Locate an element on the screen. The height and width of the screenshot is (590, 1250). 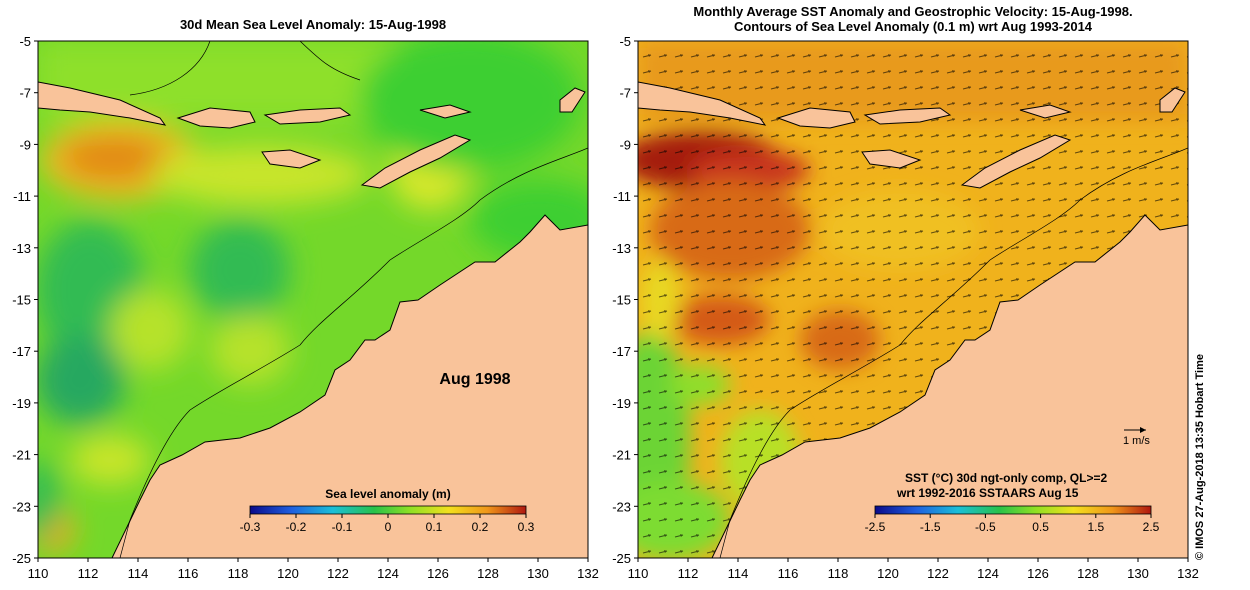
left-map-y-tick-label: -13 is located at coordinates (21, 248).